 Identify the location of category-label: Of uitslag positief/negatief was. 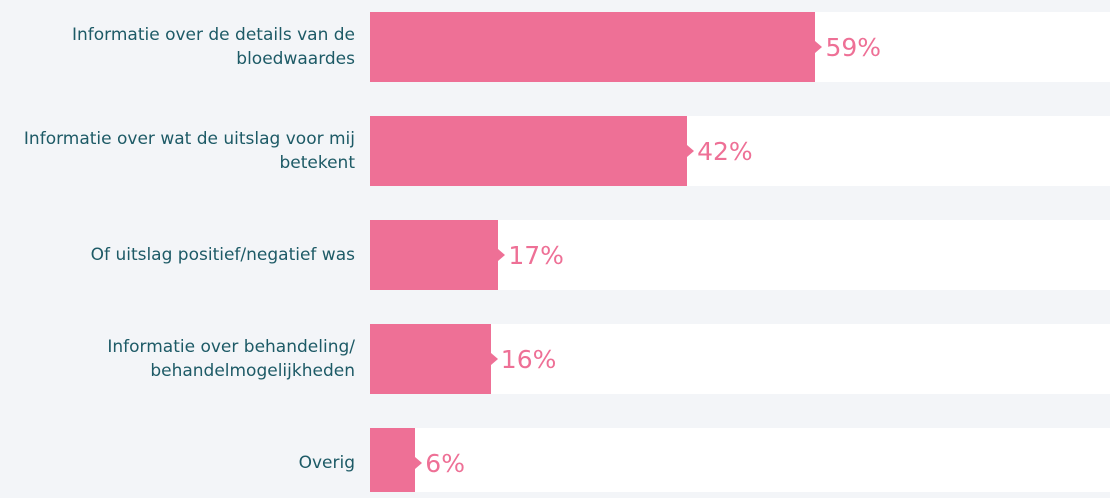
(177, 255).